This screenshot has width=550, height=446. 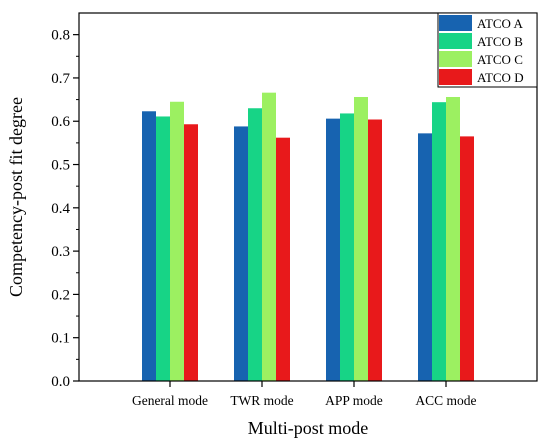 I want to click on y-tick-label: 0.3, so click(x=60, y=252).